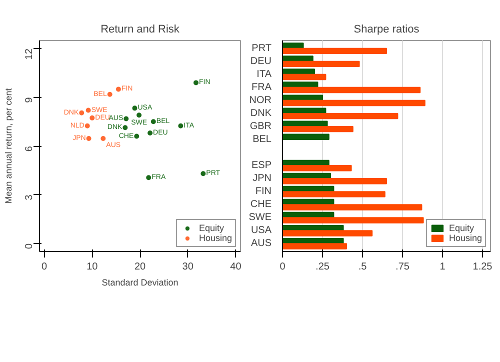 This screenshot has height=362, width=500. Describe the element at coordinates (261, 166) in the screenshot. I see `y-tick-label: ESP` at that location.